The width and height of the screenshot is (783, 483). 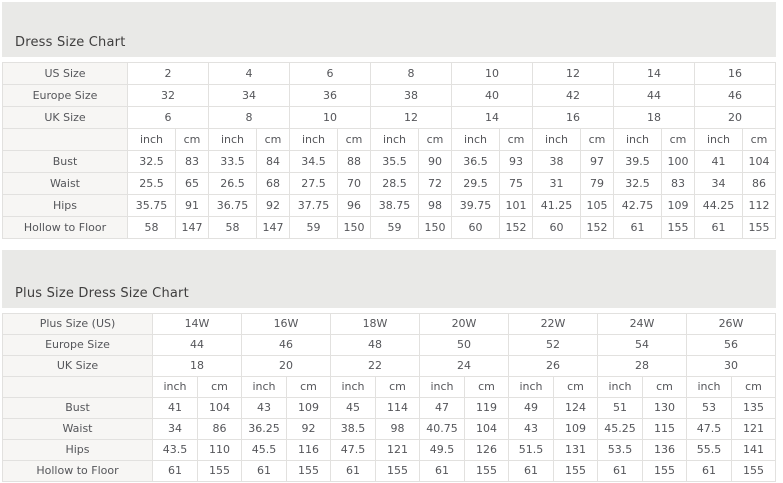 I want to click on inch-value-cell: 45.5, so click(x=264, y=450).